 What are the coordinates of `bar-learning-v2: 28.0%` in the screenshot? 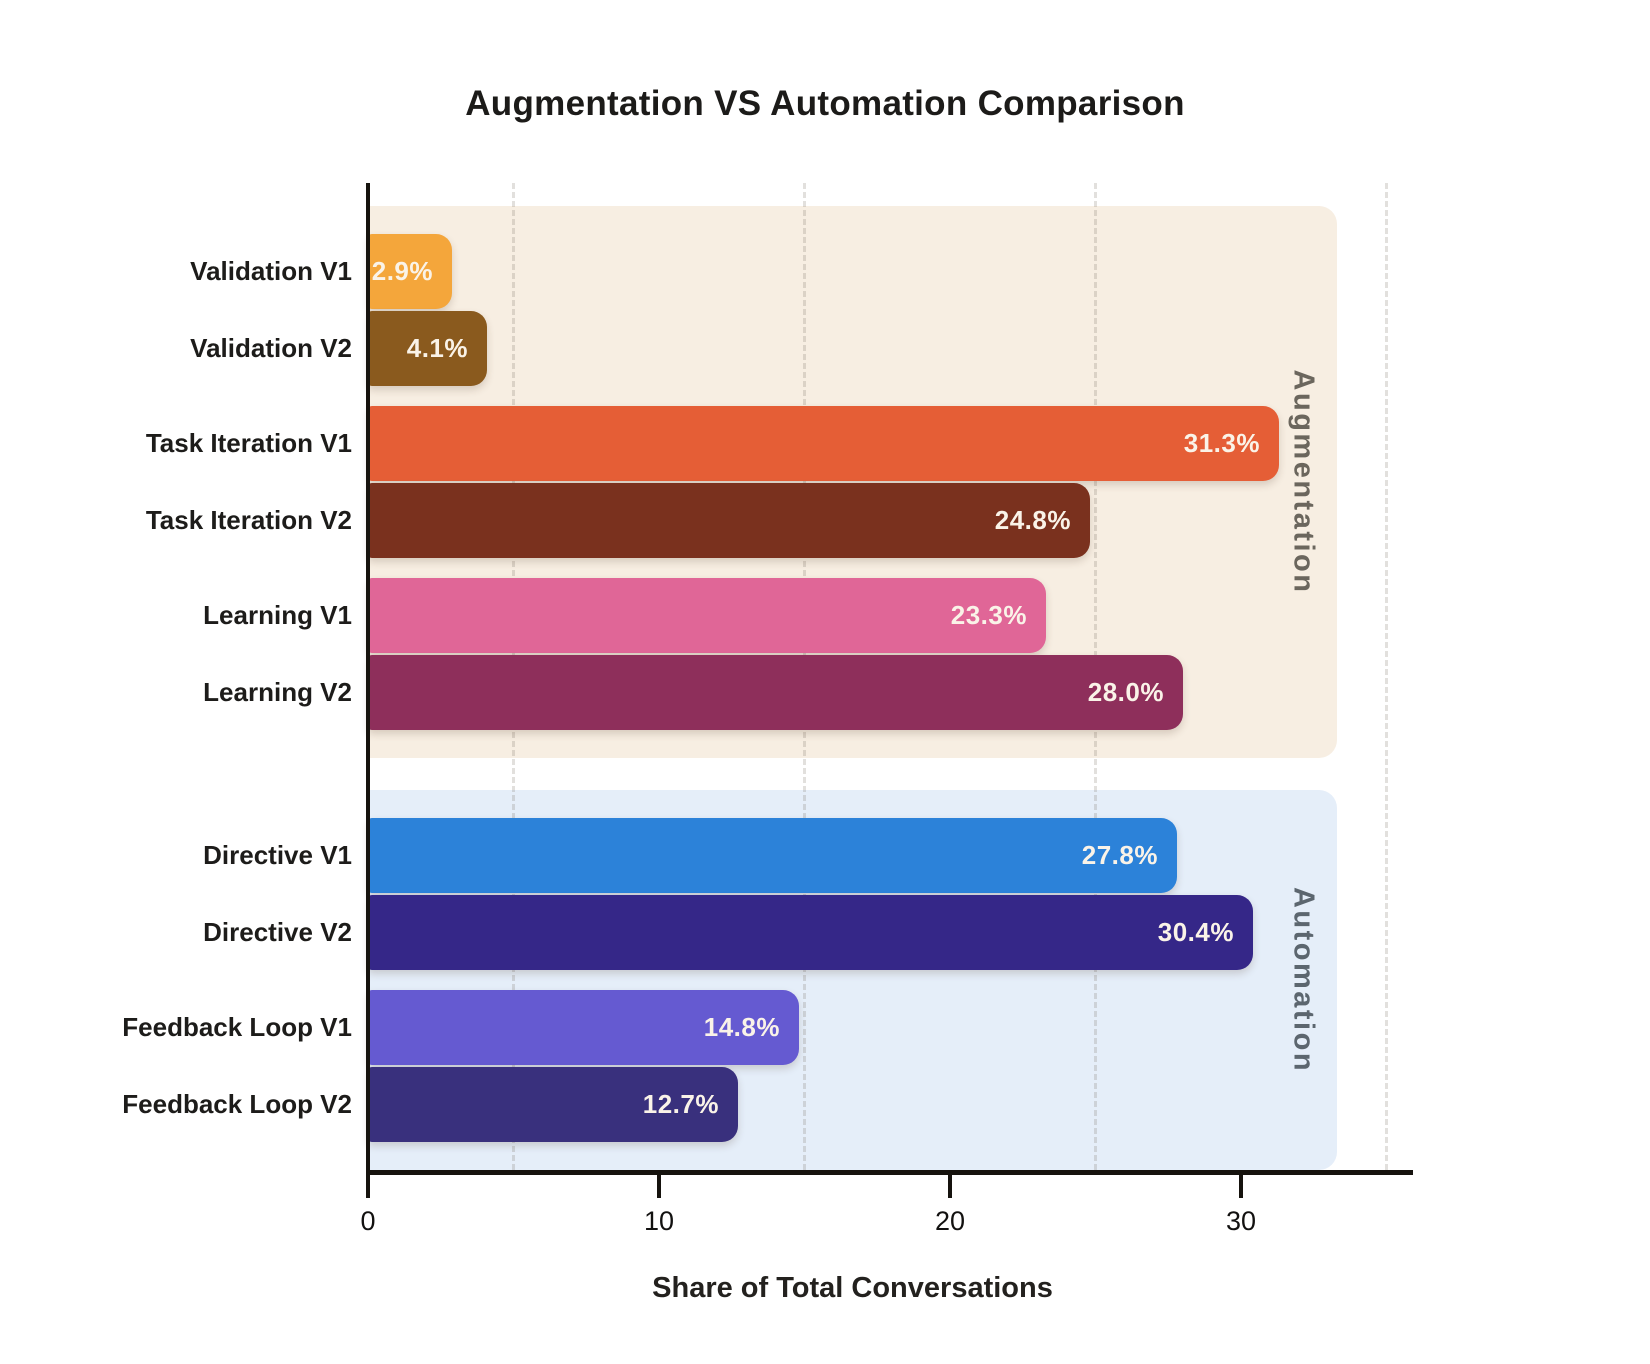 It's located at (775, 692).